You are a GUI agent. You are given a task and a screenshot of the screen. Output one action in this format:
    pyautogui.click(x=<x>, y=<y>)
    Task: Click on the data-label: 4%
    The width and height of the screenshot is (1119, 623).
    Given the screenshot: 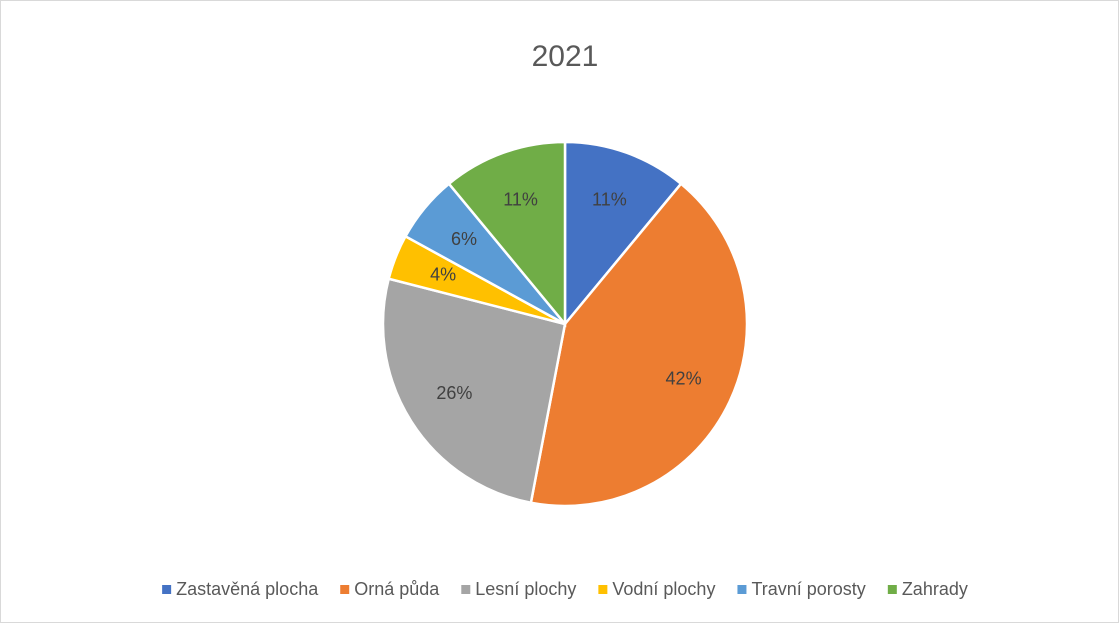 What is the action you would take?
    pyautogui.click(x=443, y=275)
    